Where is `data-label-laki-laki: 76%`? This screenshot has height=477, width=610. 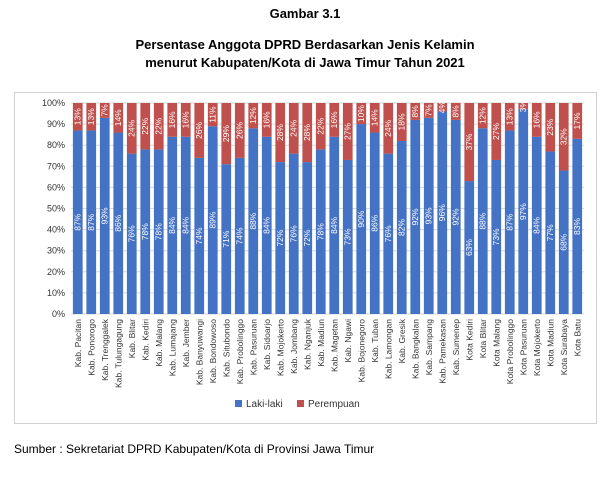 data-label-laki-laki: 76% is located at coordinates (388, 233).